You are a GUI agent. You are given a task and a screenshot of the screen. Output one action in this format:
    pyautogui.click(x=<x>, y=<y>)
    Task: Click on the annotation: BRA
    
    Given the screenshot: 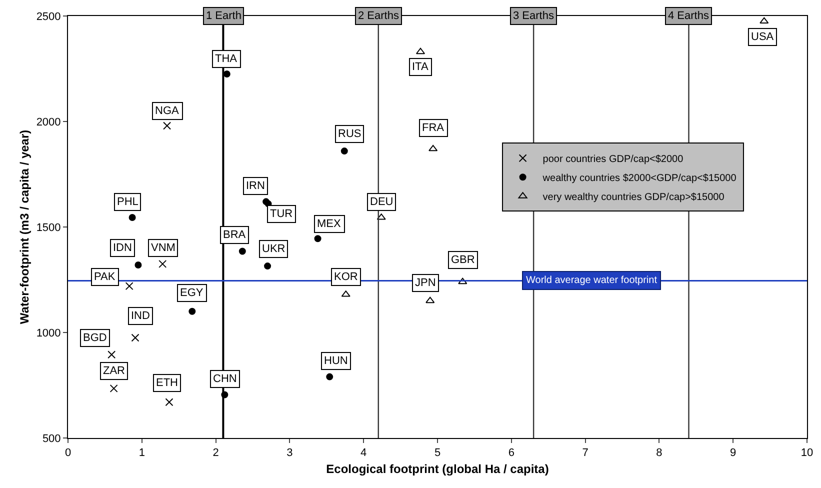 What is the action you would take?
    pyautogui.click(x=234, y=235)
    